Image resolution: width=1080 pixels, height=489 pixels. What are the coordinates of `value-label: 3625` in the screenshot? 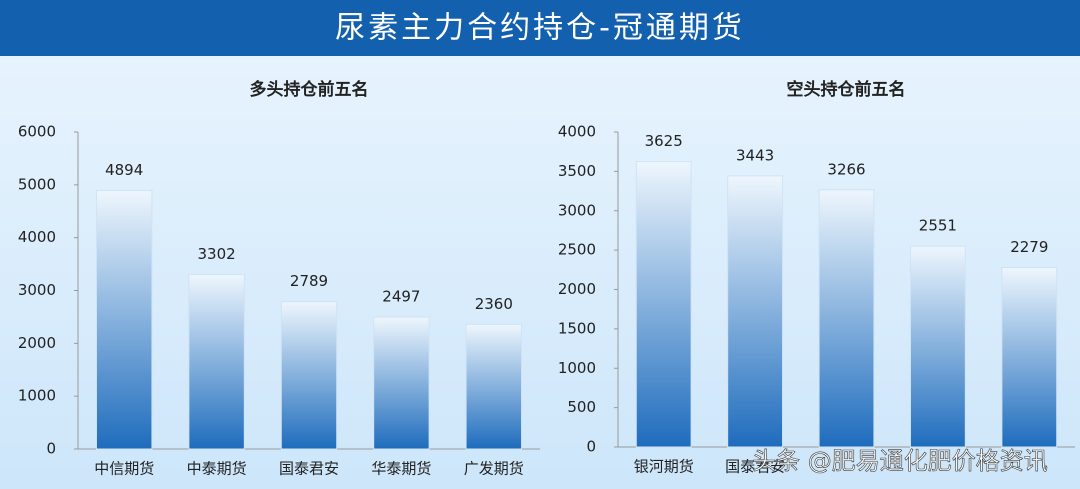 It's located at (664, 141).